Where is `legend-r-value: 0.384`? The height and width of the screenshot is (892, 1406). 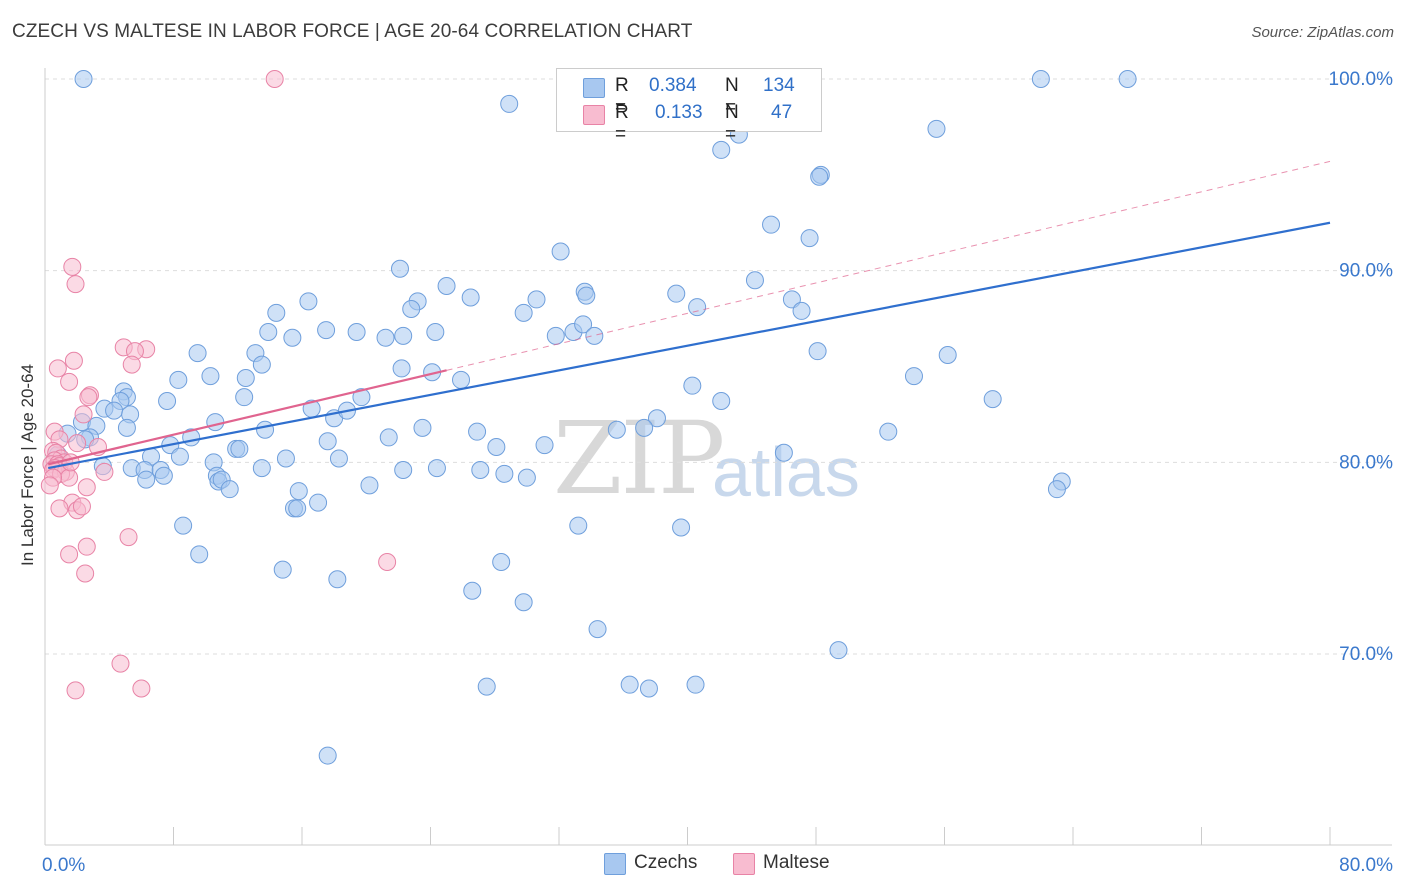 legend-r-value: 0.384 is located at coordinates (673, 85).